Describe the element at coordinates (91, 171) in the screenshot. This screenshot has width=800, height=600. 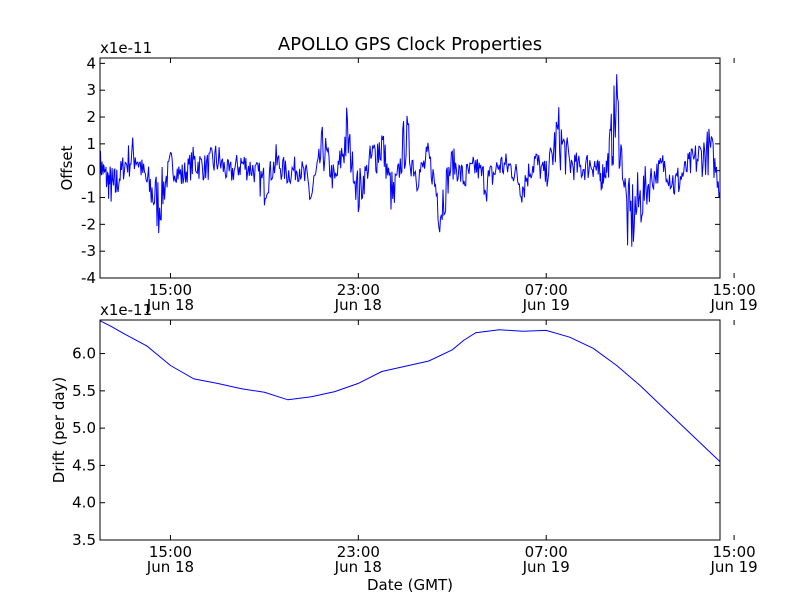
I see `offset-y-tick-label: 0` at that location.